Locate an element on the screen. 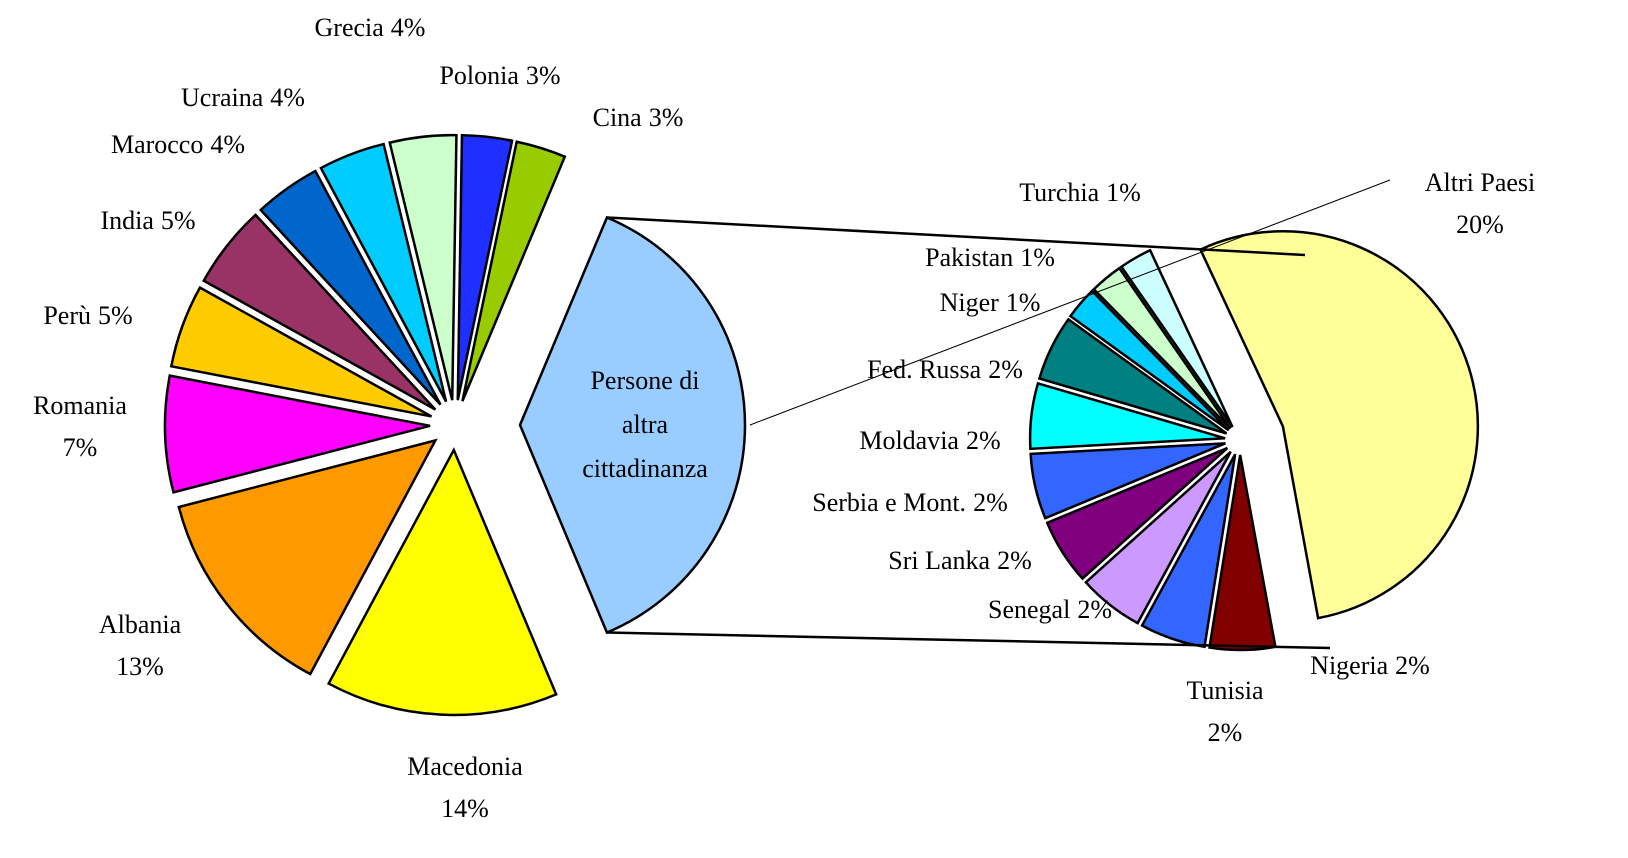 Image resolution: width=1628 pixels, height=858 pixels. slice-label-name: Pakistan is located at coordinates (969, 257).